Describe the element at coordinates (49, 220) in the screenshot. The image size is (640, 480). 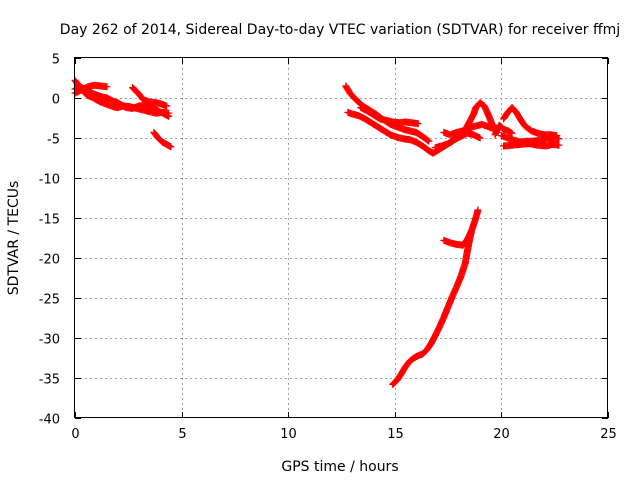
I see `y-tick-label: -15` at that location.